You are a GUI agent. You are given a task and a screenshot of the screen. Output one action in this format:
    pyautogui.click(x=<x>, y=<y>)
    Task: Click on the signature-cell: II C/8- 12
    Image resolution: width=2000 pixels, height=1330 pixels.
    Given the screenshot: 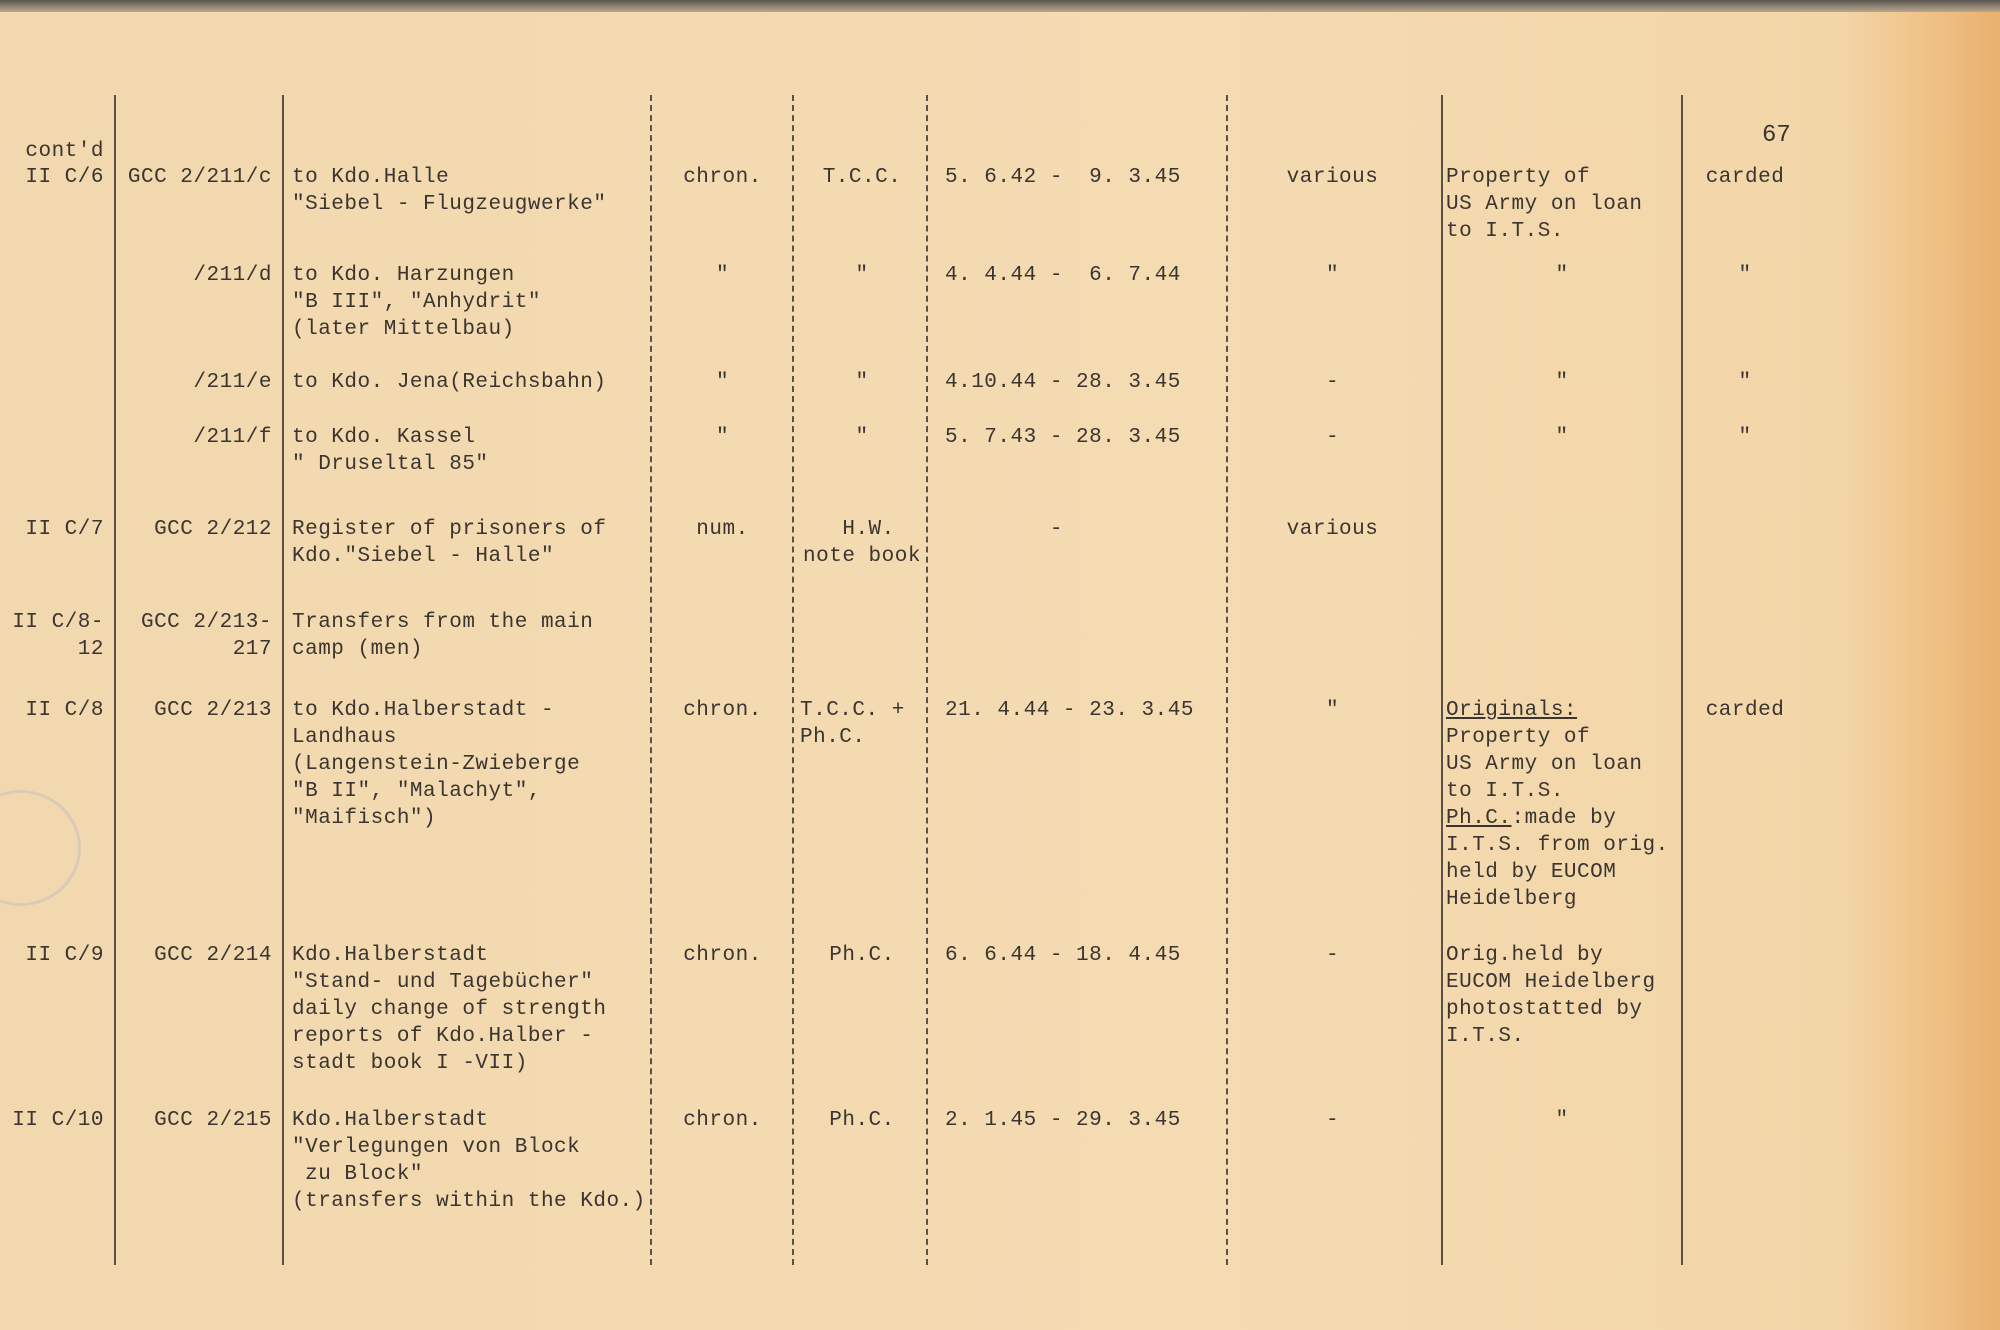 What is the action you would take?
    pyautogui.click(x=58, y=636)
    